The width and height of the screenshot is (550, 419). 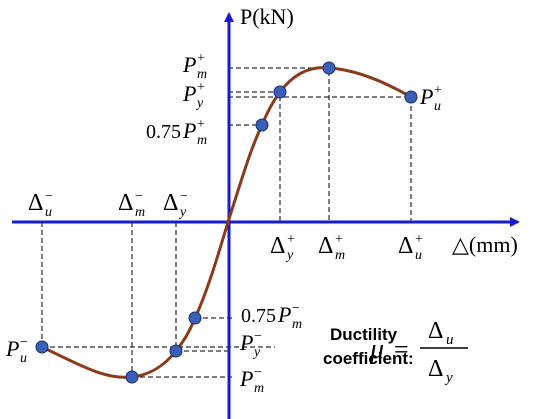 What do you see at coordinates (401, 349) in the screenshot?
I see `equals: =` at bounding box center [401, 349].